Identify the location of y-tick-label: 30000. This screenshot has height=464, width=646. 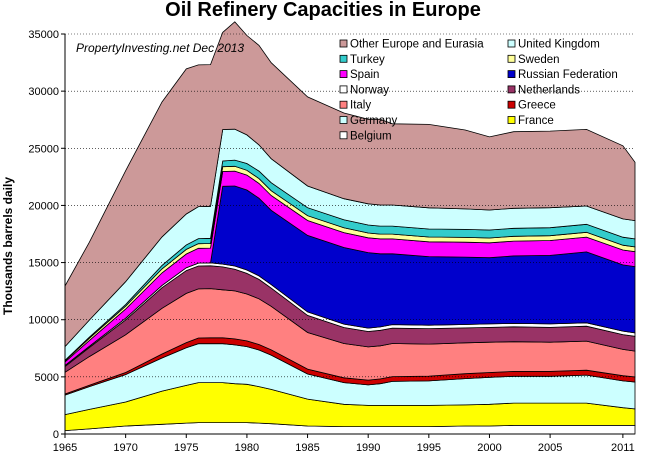
(43, 92).